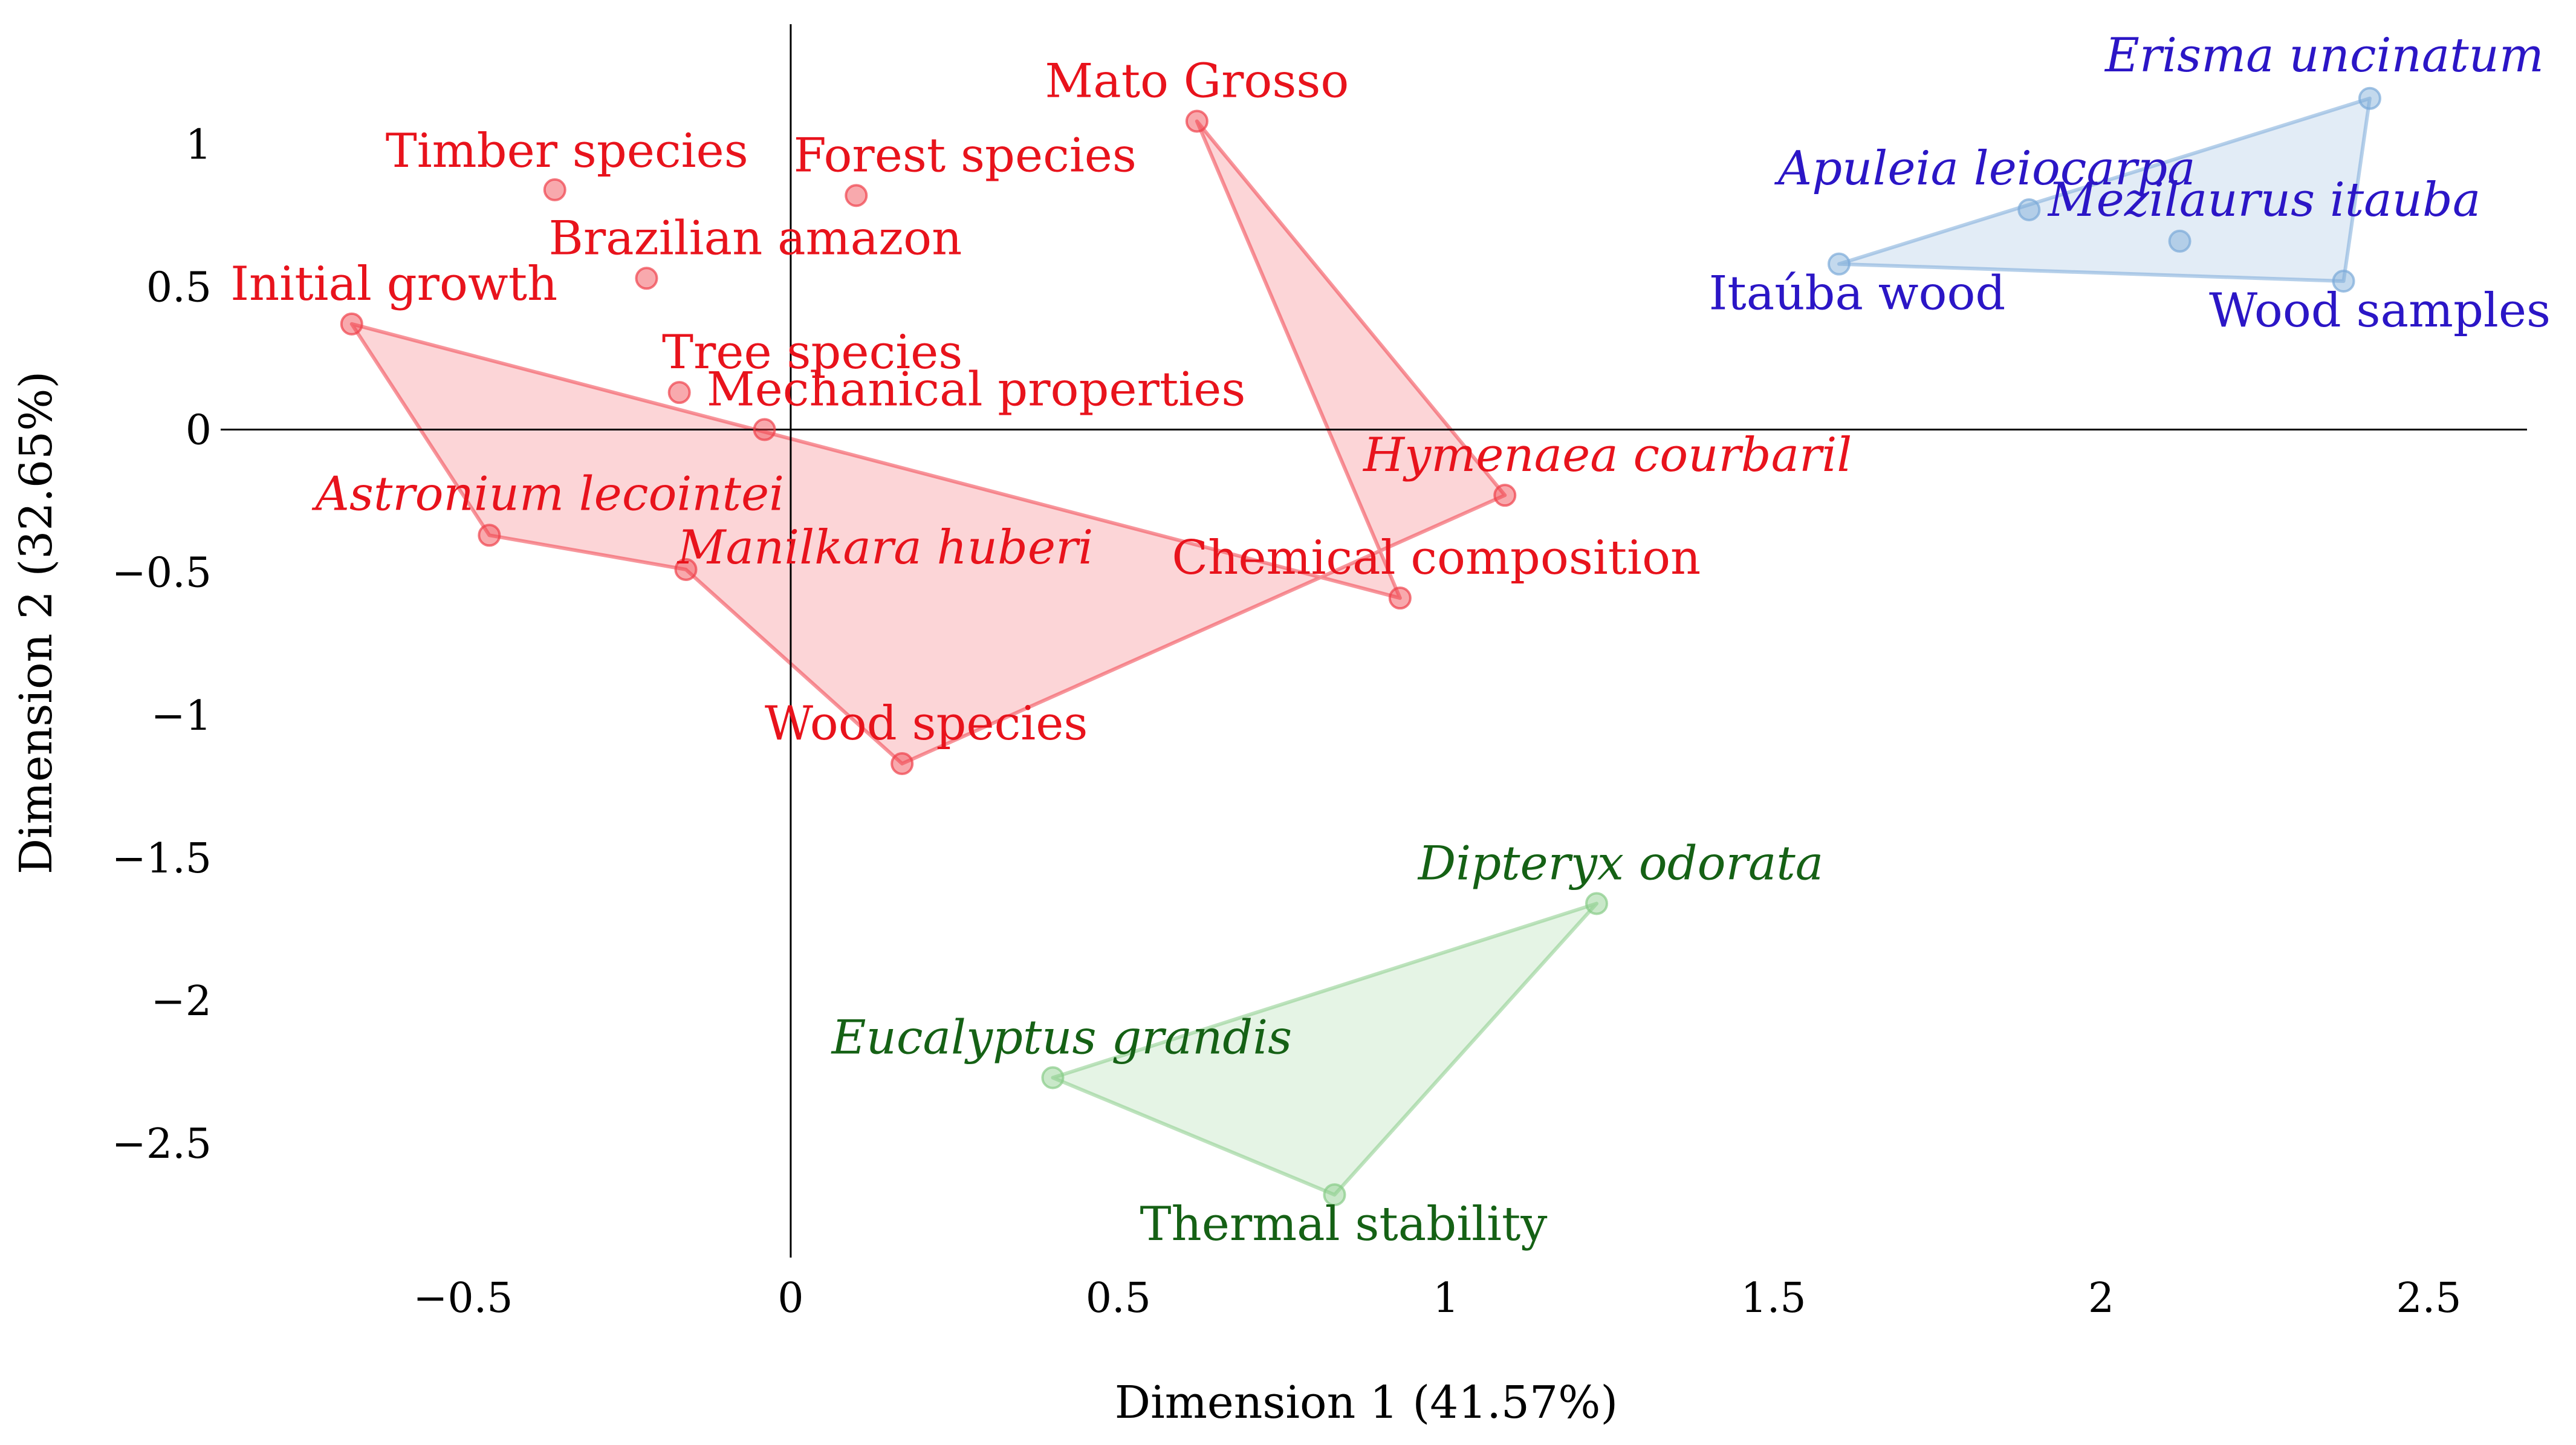 The height and width of the screenshot is (1445, 2576). I want to click on data-label: Thermal stability, so click(1344, 1224).